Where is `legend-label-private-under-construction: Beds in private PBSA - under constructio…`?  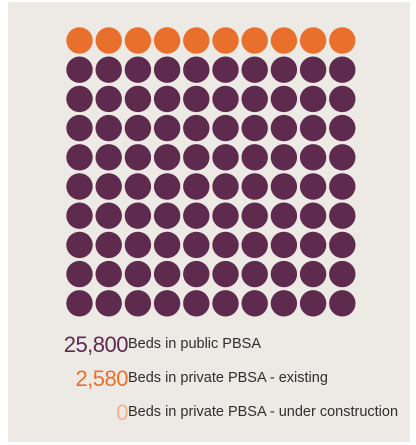
legend-label-private-under-construction: Beds in private PBSA - under constructio… is located at coordinates (263, 412).